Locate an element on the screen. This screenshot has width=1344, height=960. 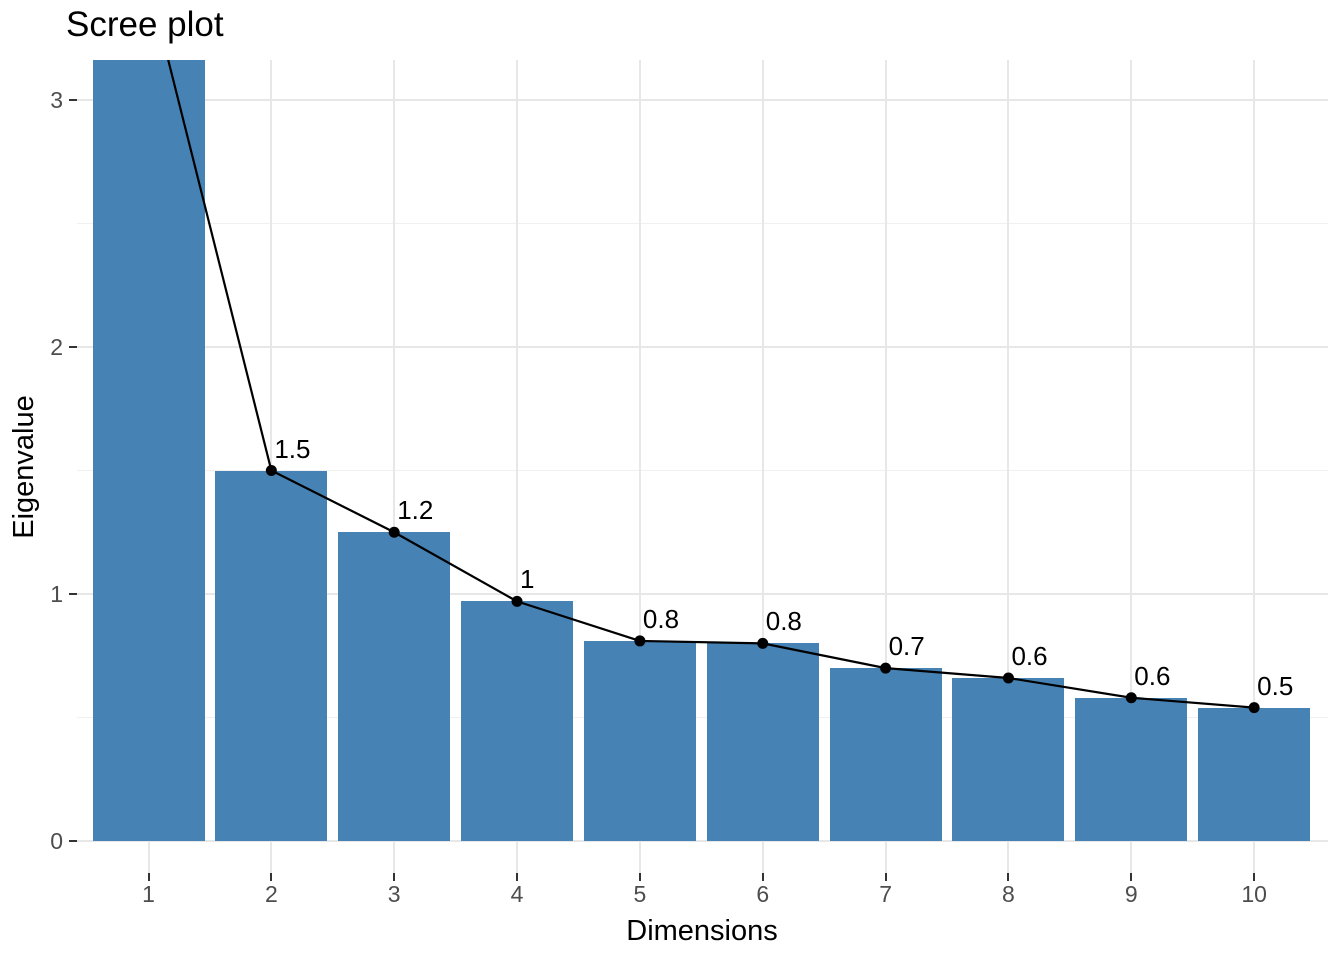
x-tick-label: 5 is located at coordinates (640, 894).